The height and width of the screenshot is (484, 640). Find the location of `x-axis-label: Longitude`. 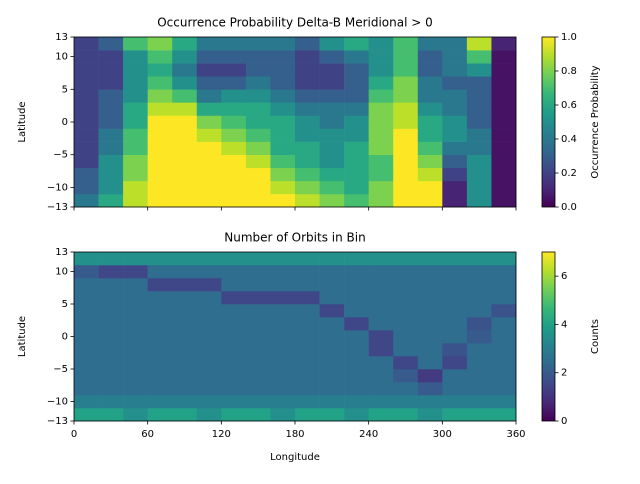

x-axis-label: Longitude is located at coordinates (295, 457).